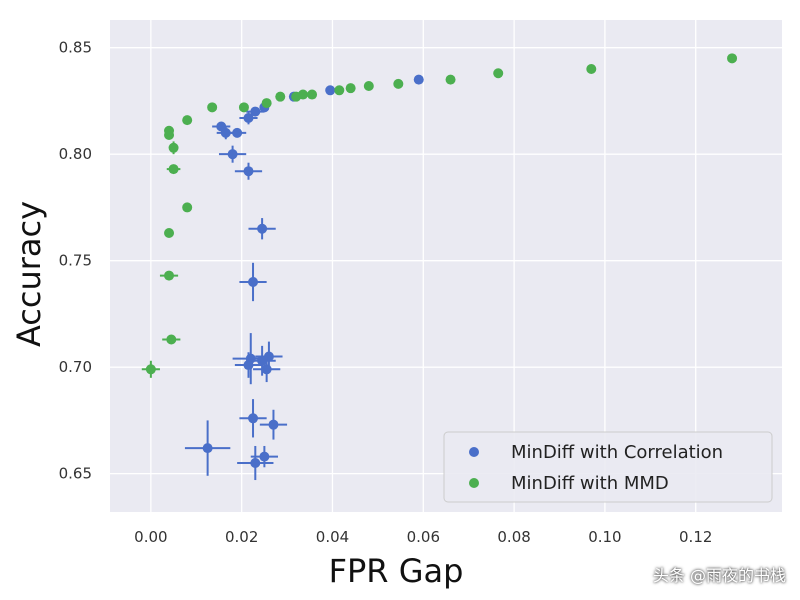  What do you see at coordinates (513, 537) in the screenshot?
I see `x-tick-label: 0.08` at bounding box center [513, 537].